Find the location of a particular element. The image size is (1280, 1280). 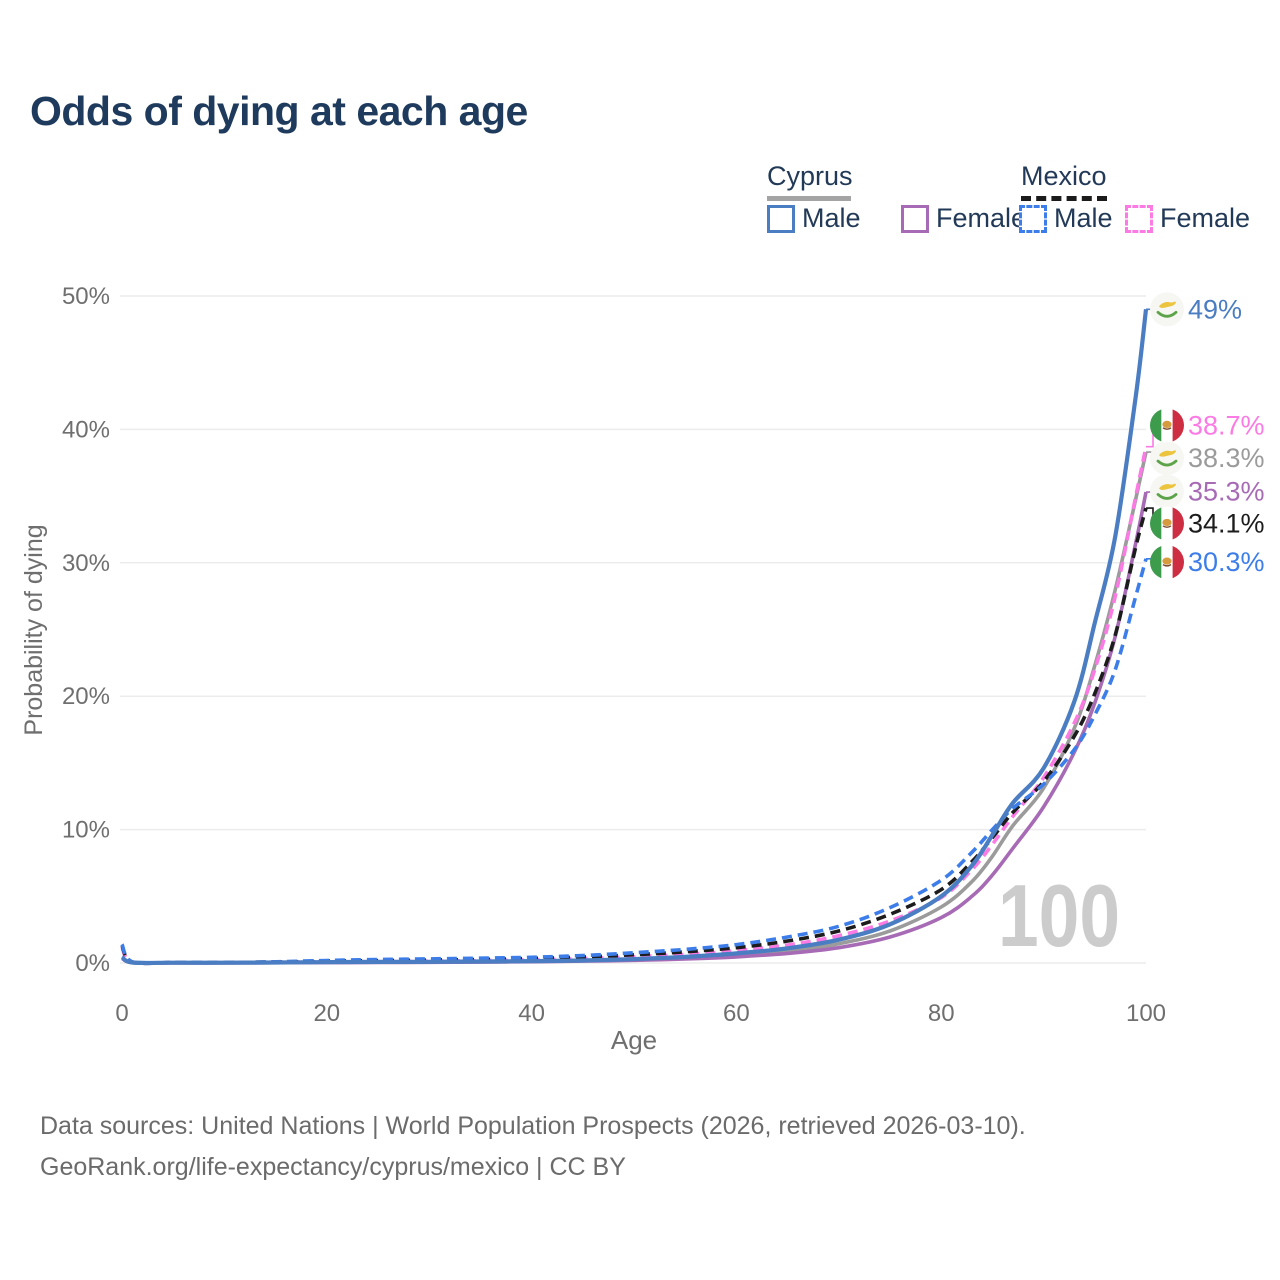

end-label-value: 49% is located at coordinates (1215, 309).